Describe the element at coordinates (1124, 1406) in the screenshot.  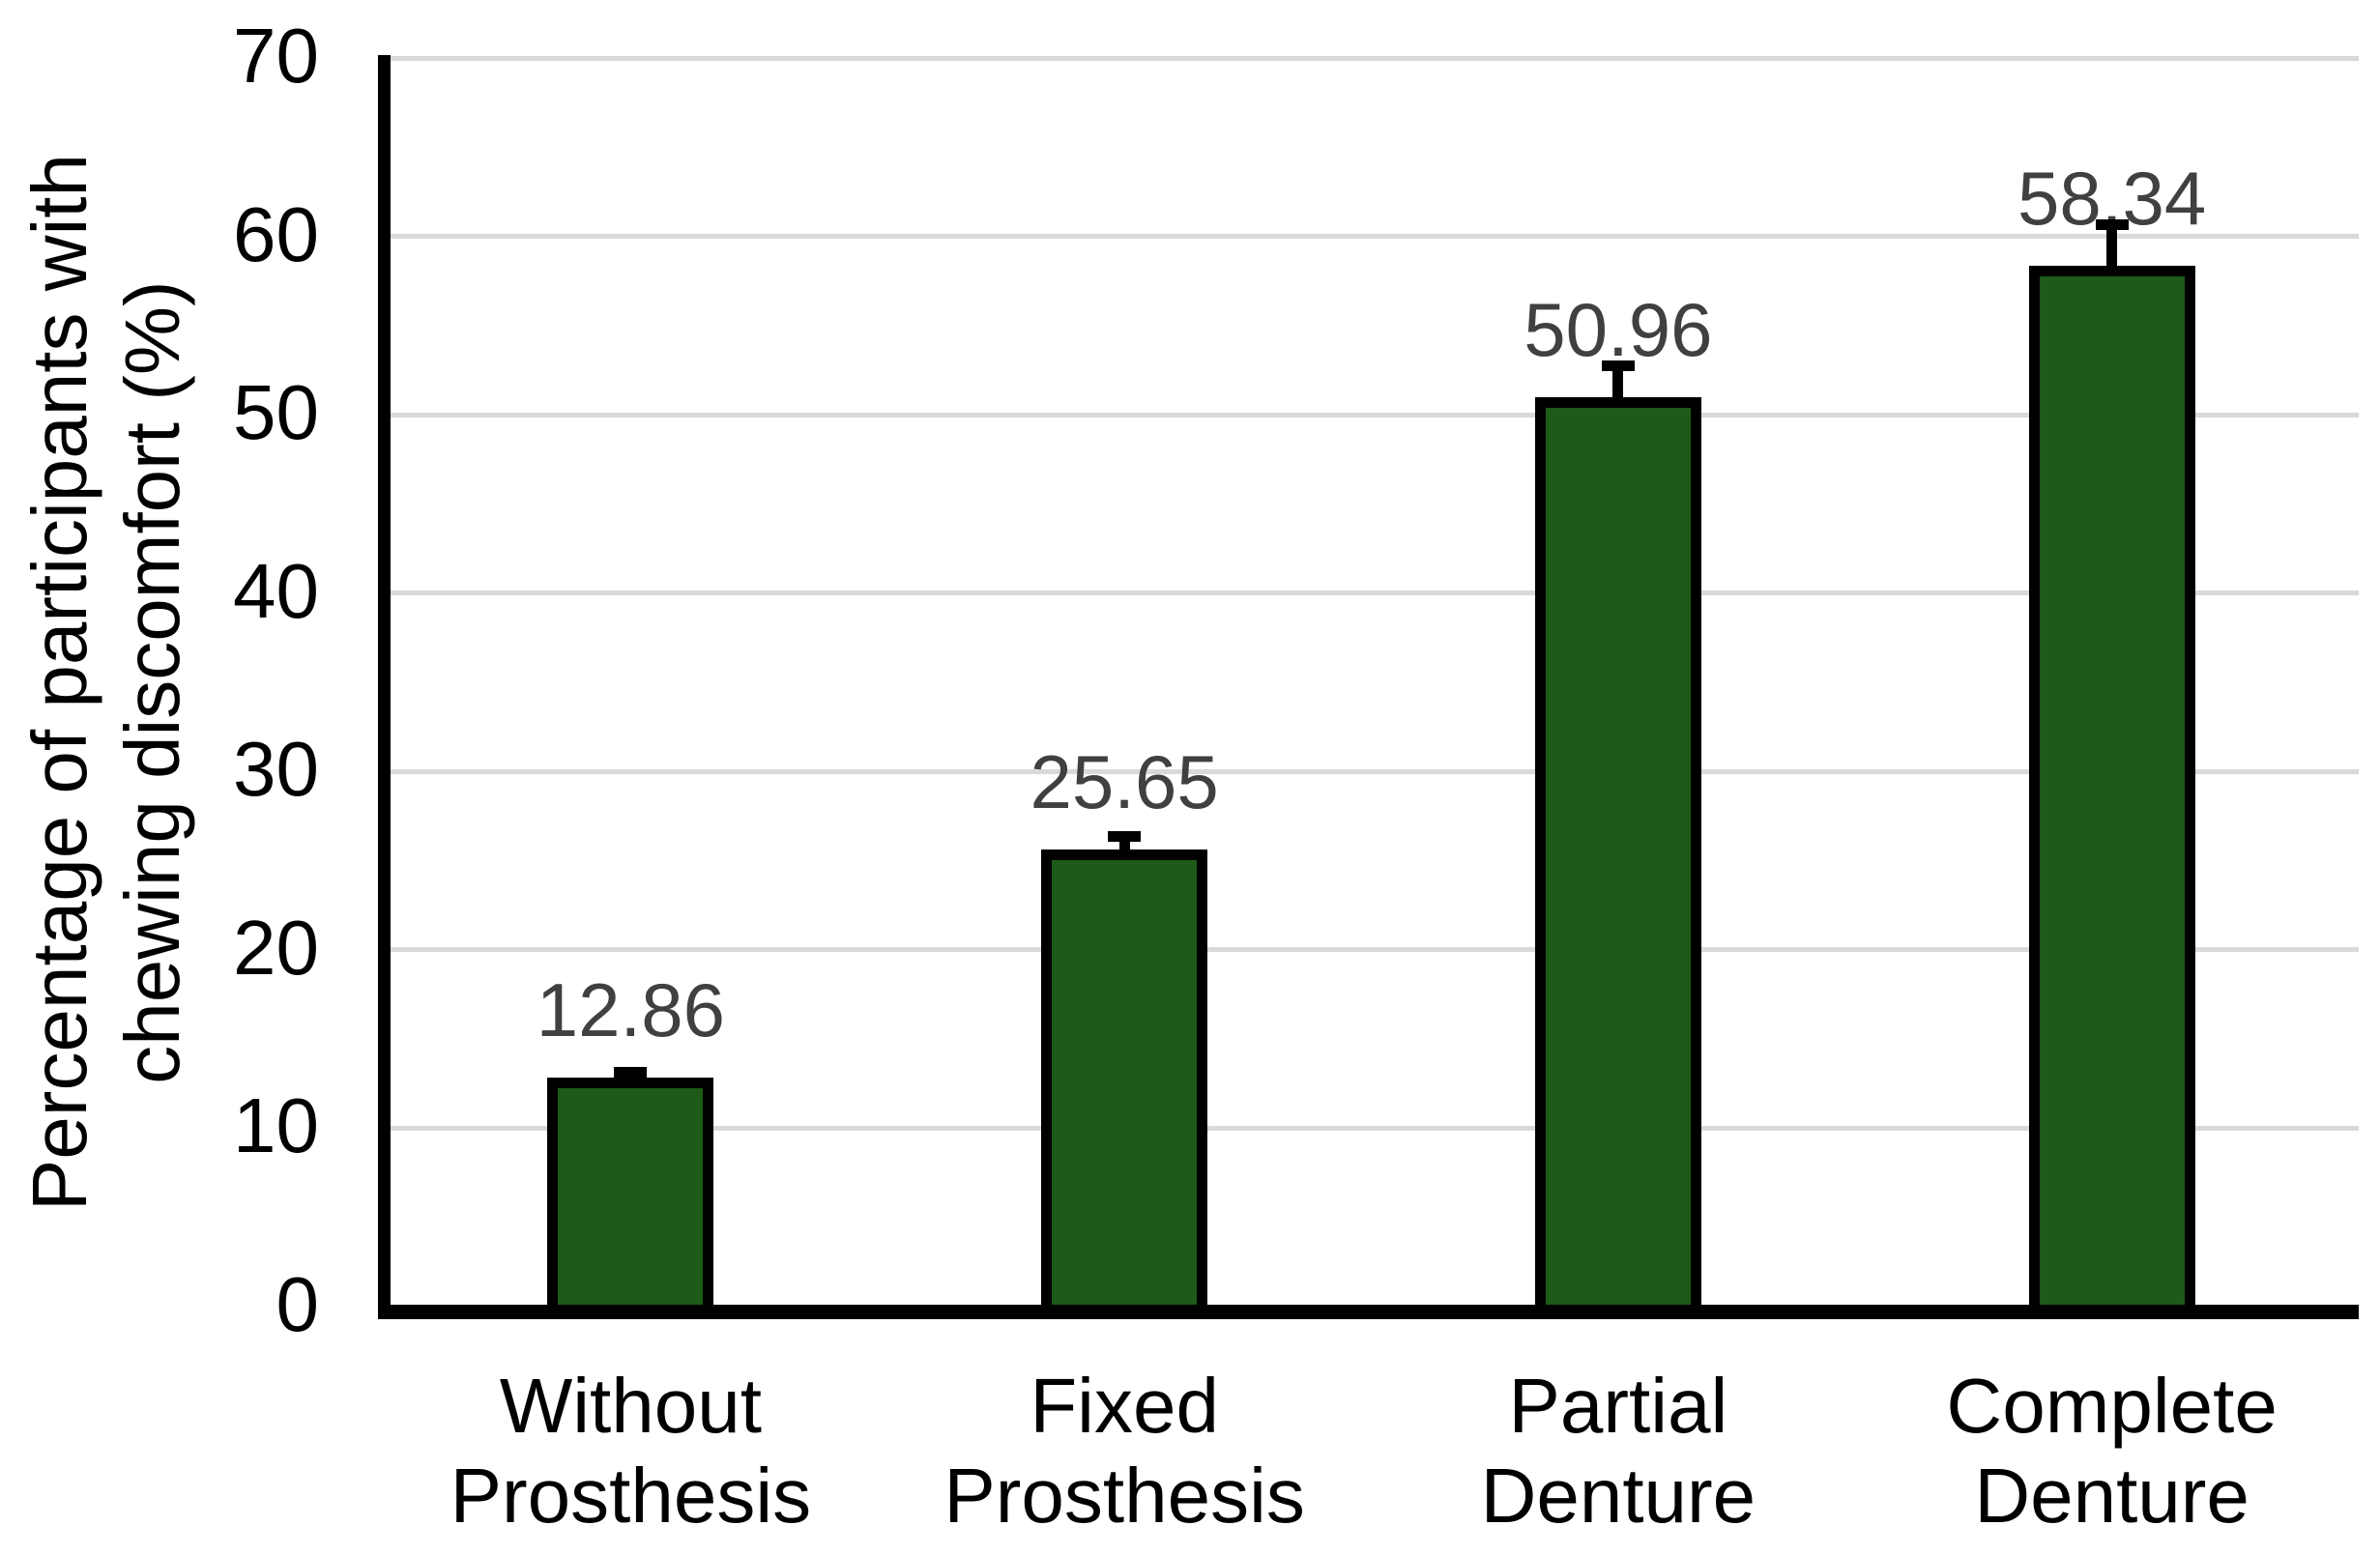
I see `x-category-label-line: Fixed` at that location.